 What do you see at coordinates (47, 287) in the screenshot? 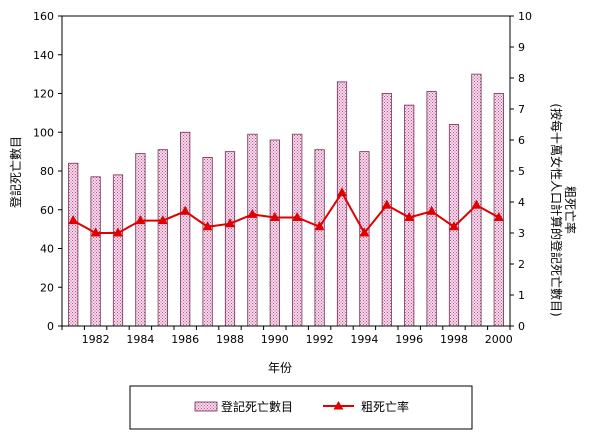
I see `left-y-tick-label: 20` at bounding box center [47, 287].